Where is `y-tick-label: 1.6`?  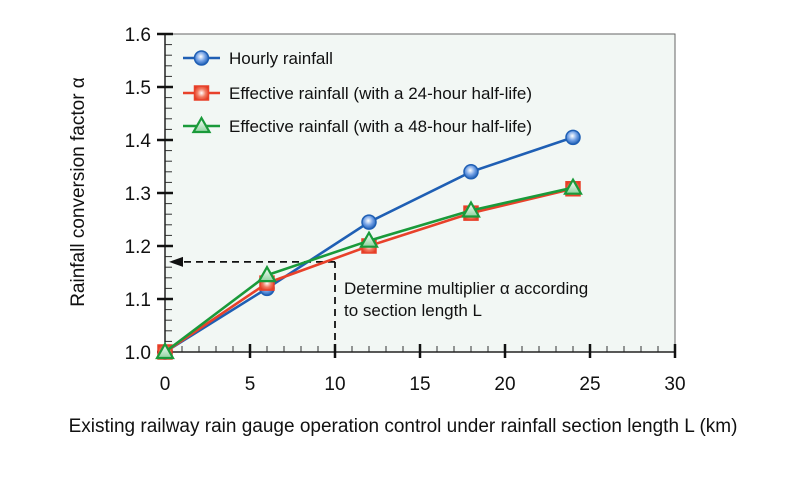 y-tick-label: 1.6 is located at coordinates (138, 35).